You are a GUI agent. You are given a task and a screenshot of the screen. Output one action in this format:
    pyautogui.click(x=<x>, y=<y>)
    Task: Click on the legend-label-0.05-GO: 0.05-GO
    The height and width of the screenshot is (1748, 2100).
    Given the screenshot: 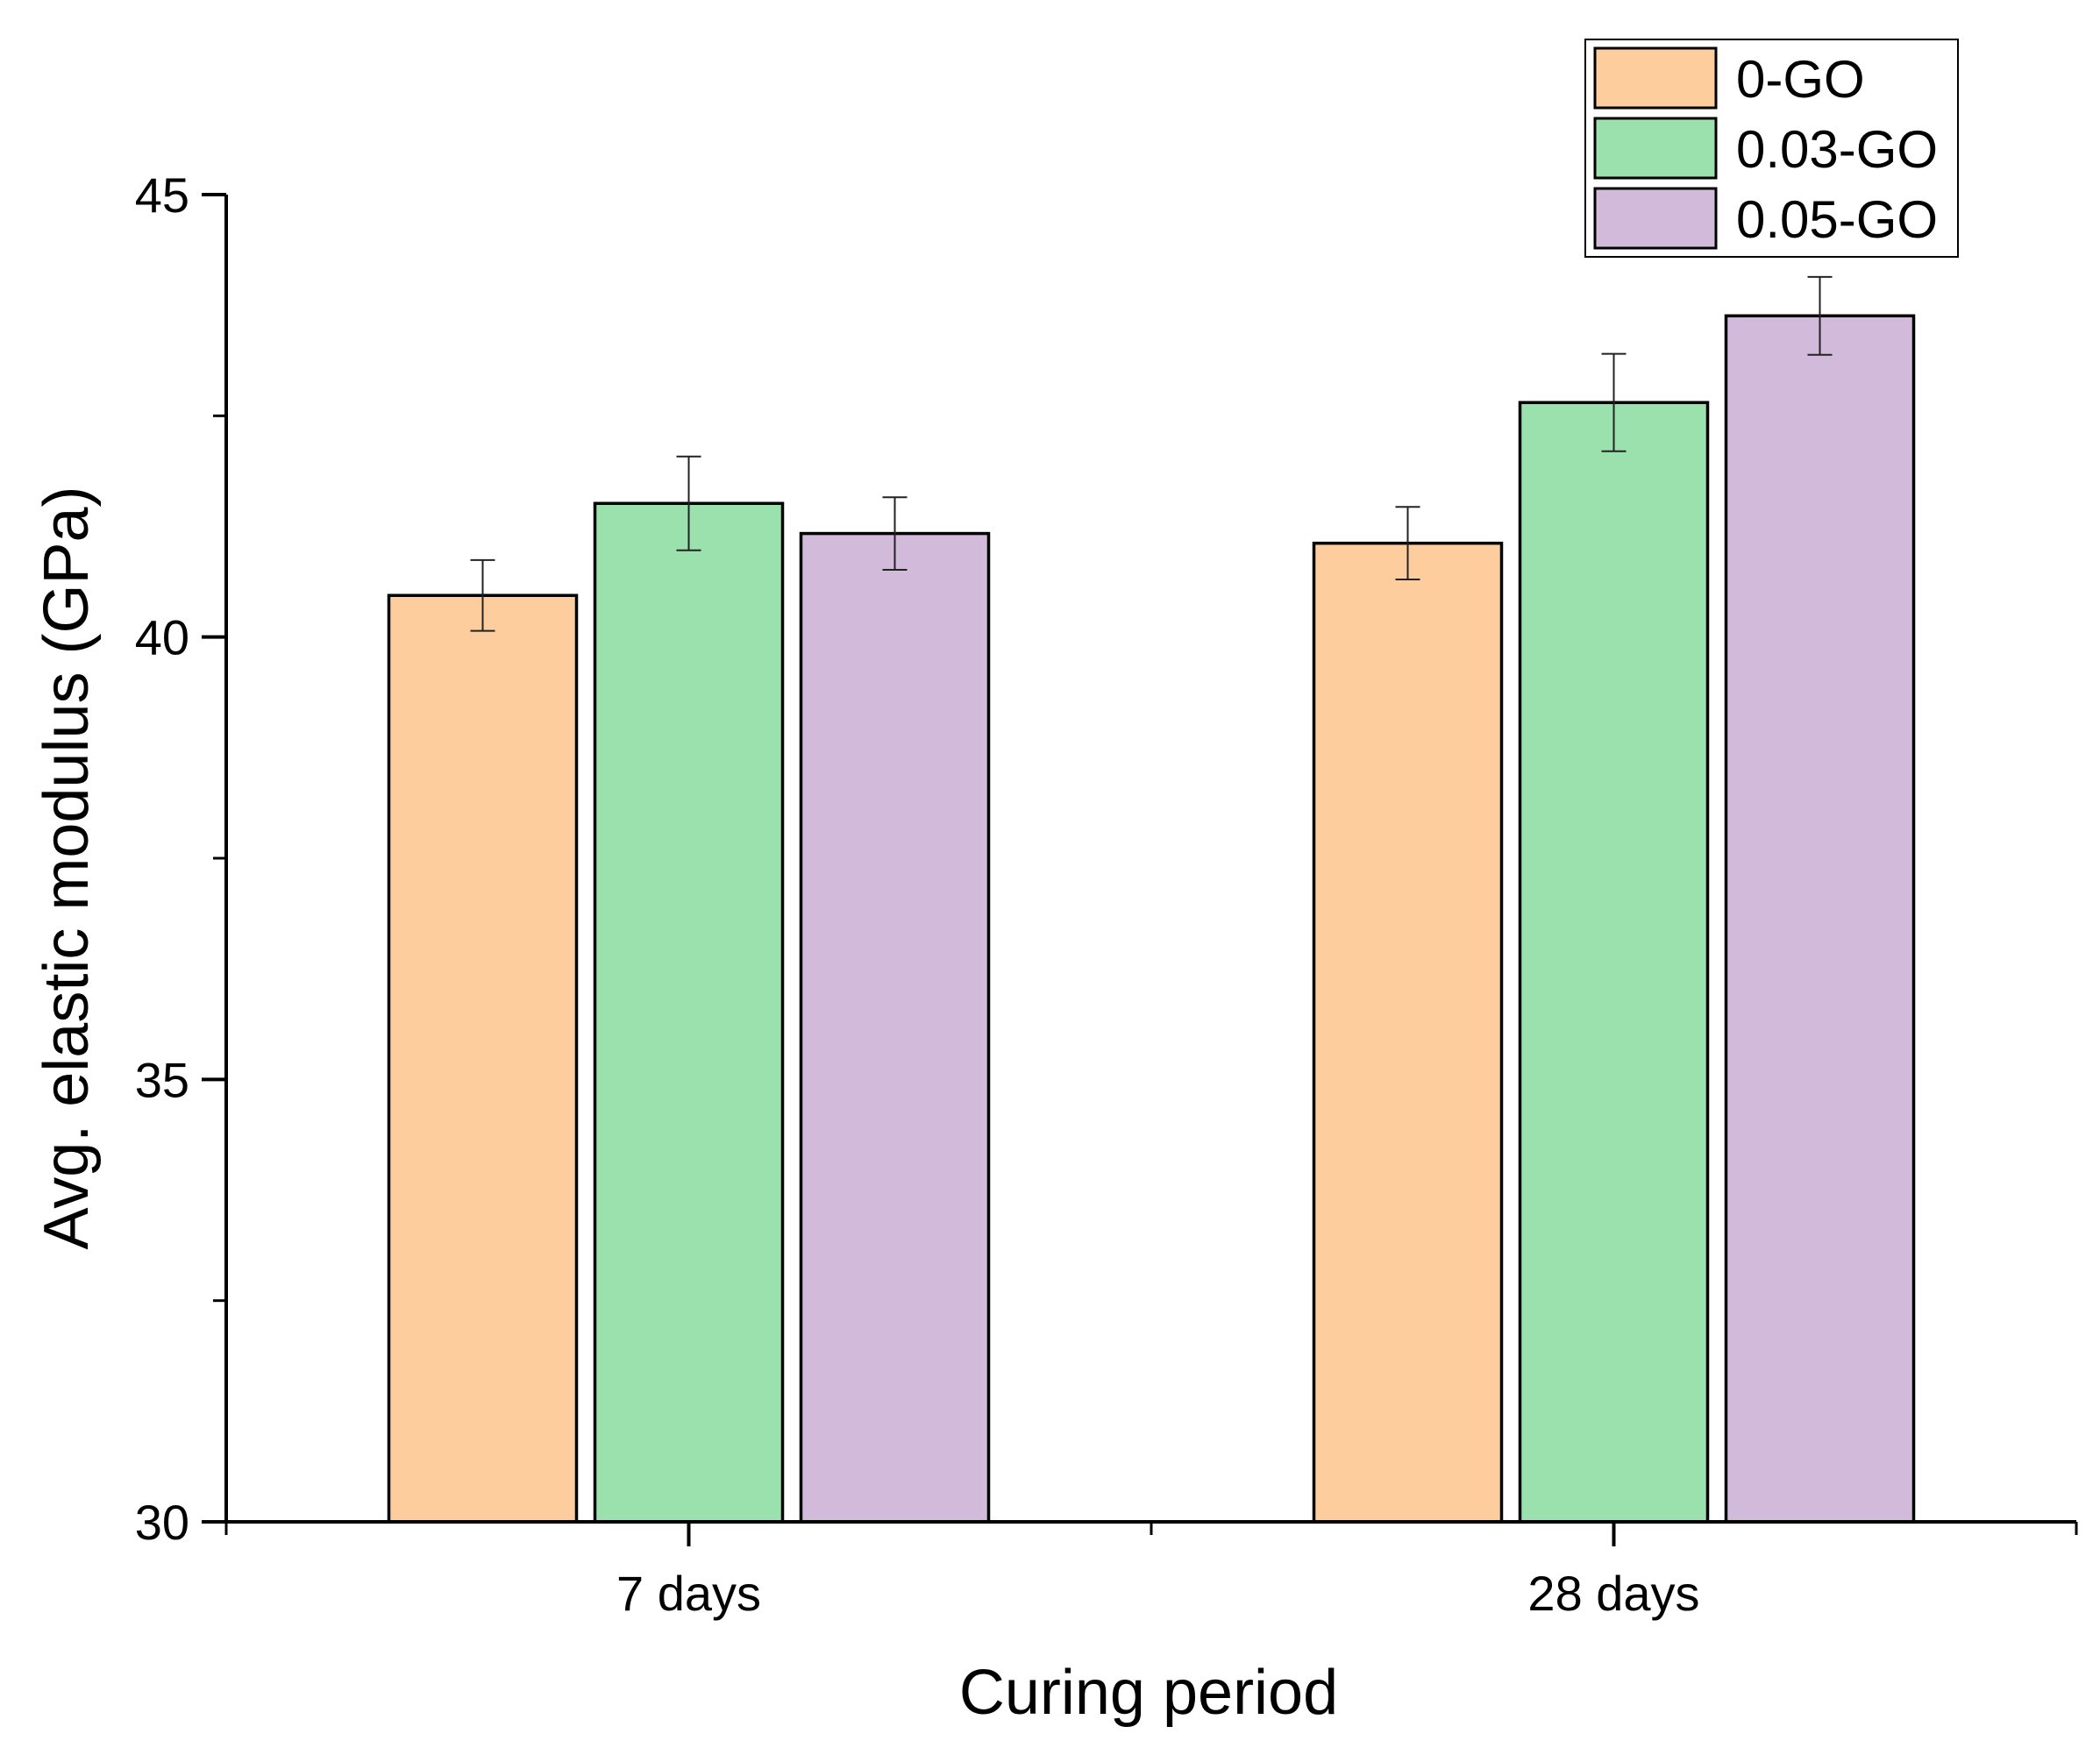 What is the action you would take?
    pyautogui.click(x=1837, y=219)
    